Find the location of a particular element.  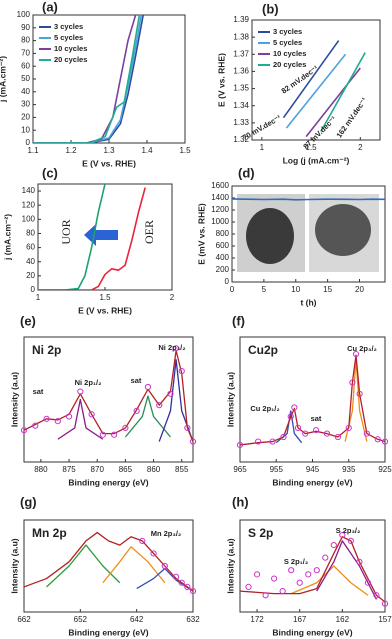

y-tick-label: 90 is located at coordinates (25, 27).